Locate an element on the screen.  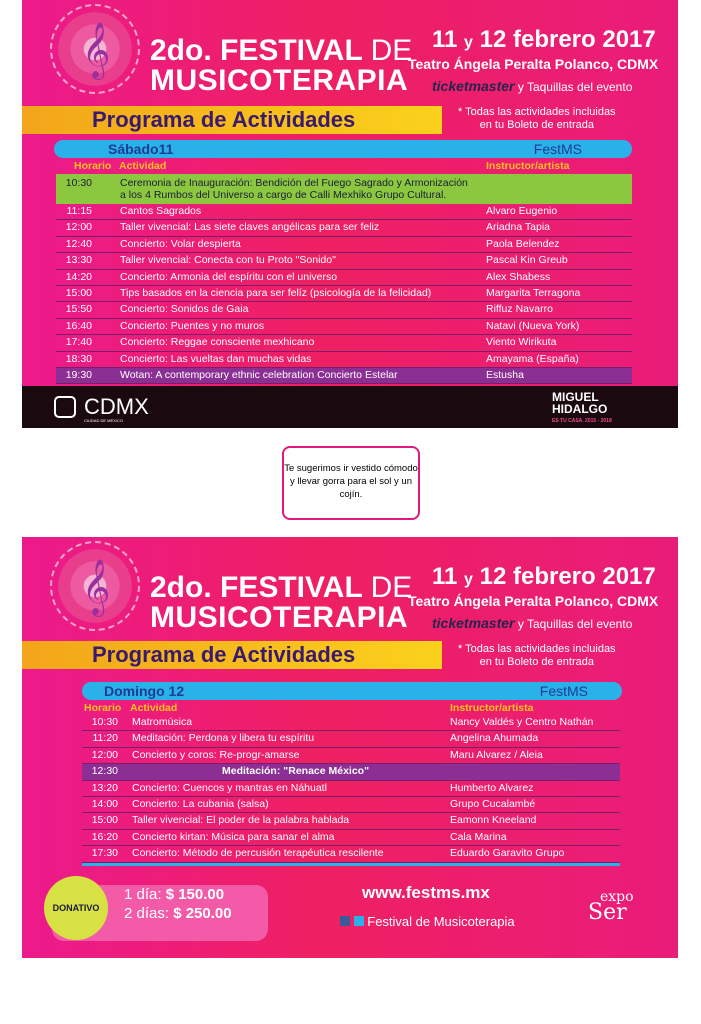
artist: Maru Alvarez / Aleia is located at coordinates (496, 754).